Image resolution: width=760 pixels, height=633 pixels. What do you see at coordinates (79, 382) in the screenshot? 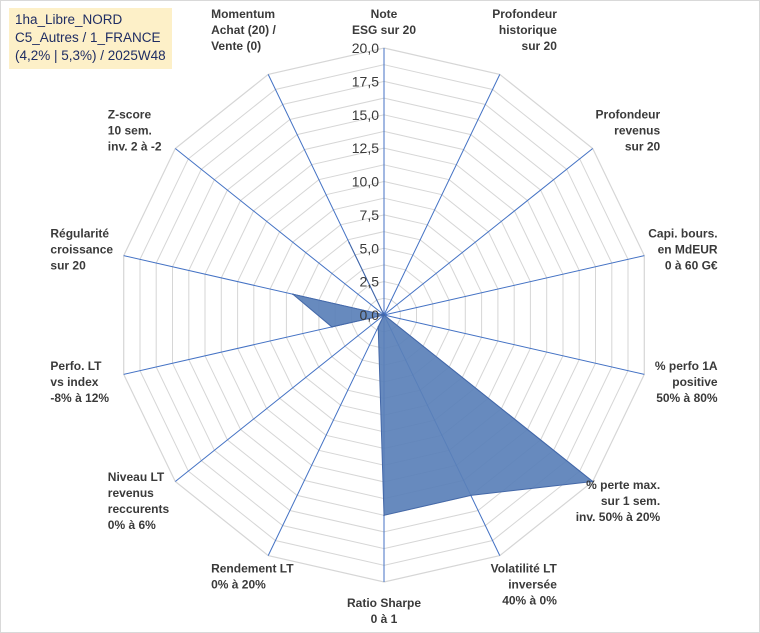
I see `axis-label: Perfo. LT vs index -8% à 12%` at bounding box center [79, 382].